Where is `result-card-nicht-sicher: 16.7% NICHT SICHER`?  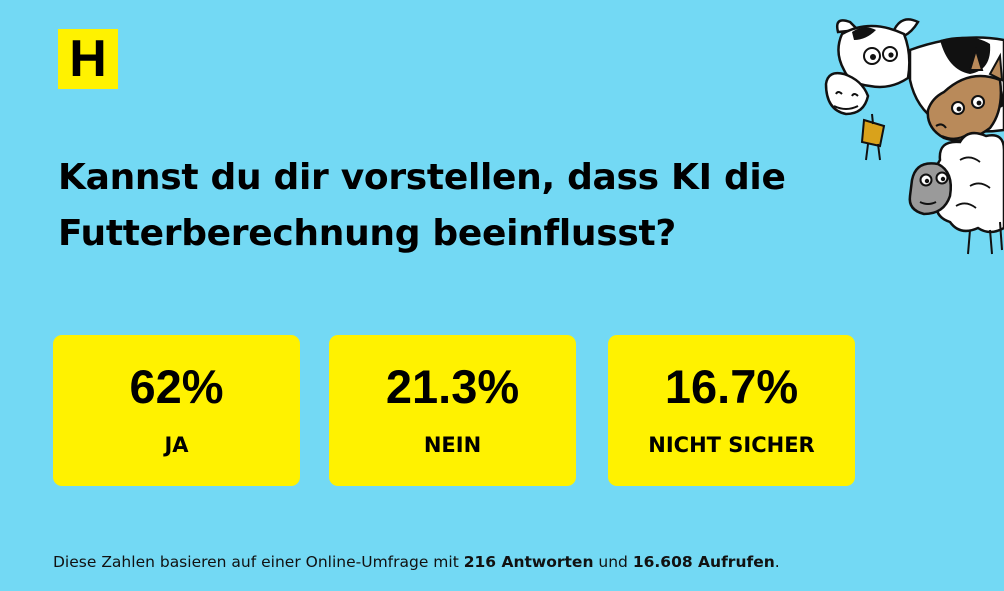 result-card-nicht-sicher: 16.7% NICHT SICHER is located at coordinates (731, 410).